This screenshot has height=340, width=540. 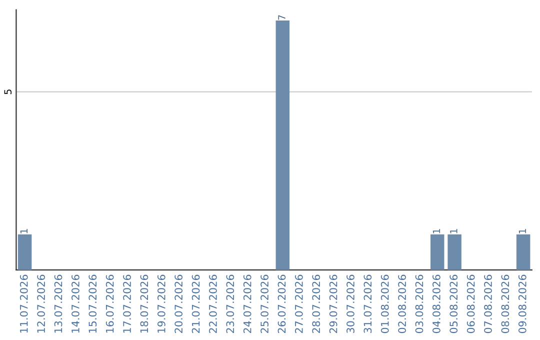 I want to click on x-tick-label: 01.08.2026, so click(x=384, y=304).